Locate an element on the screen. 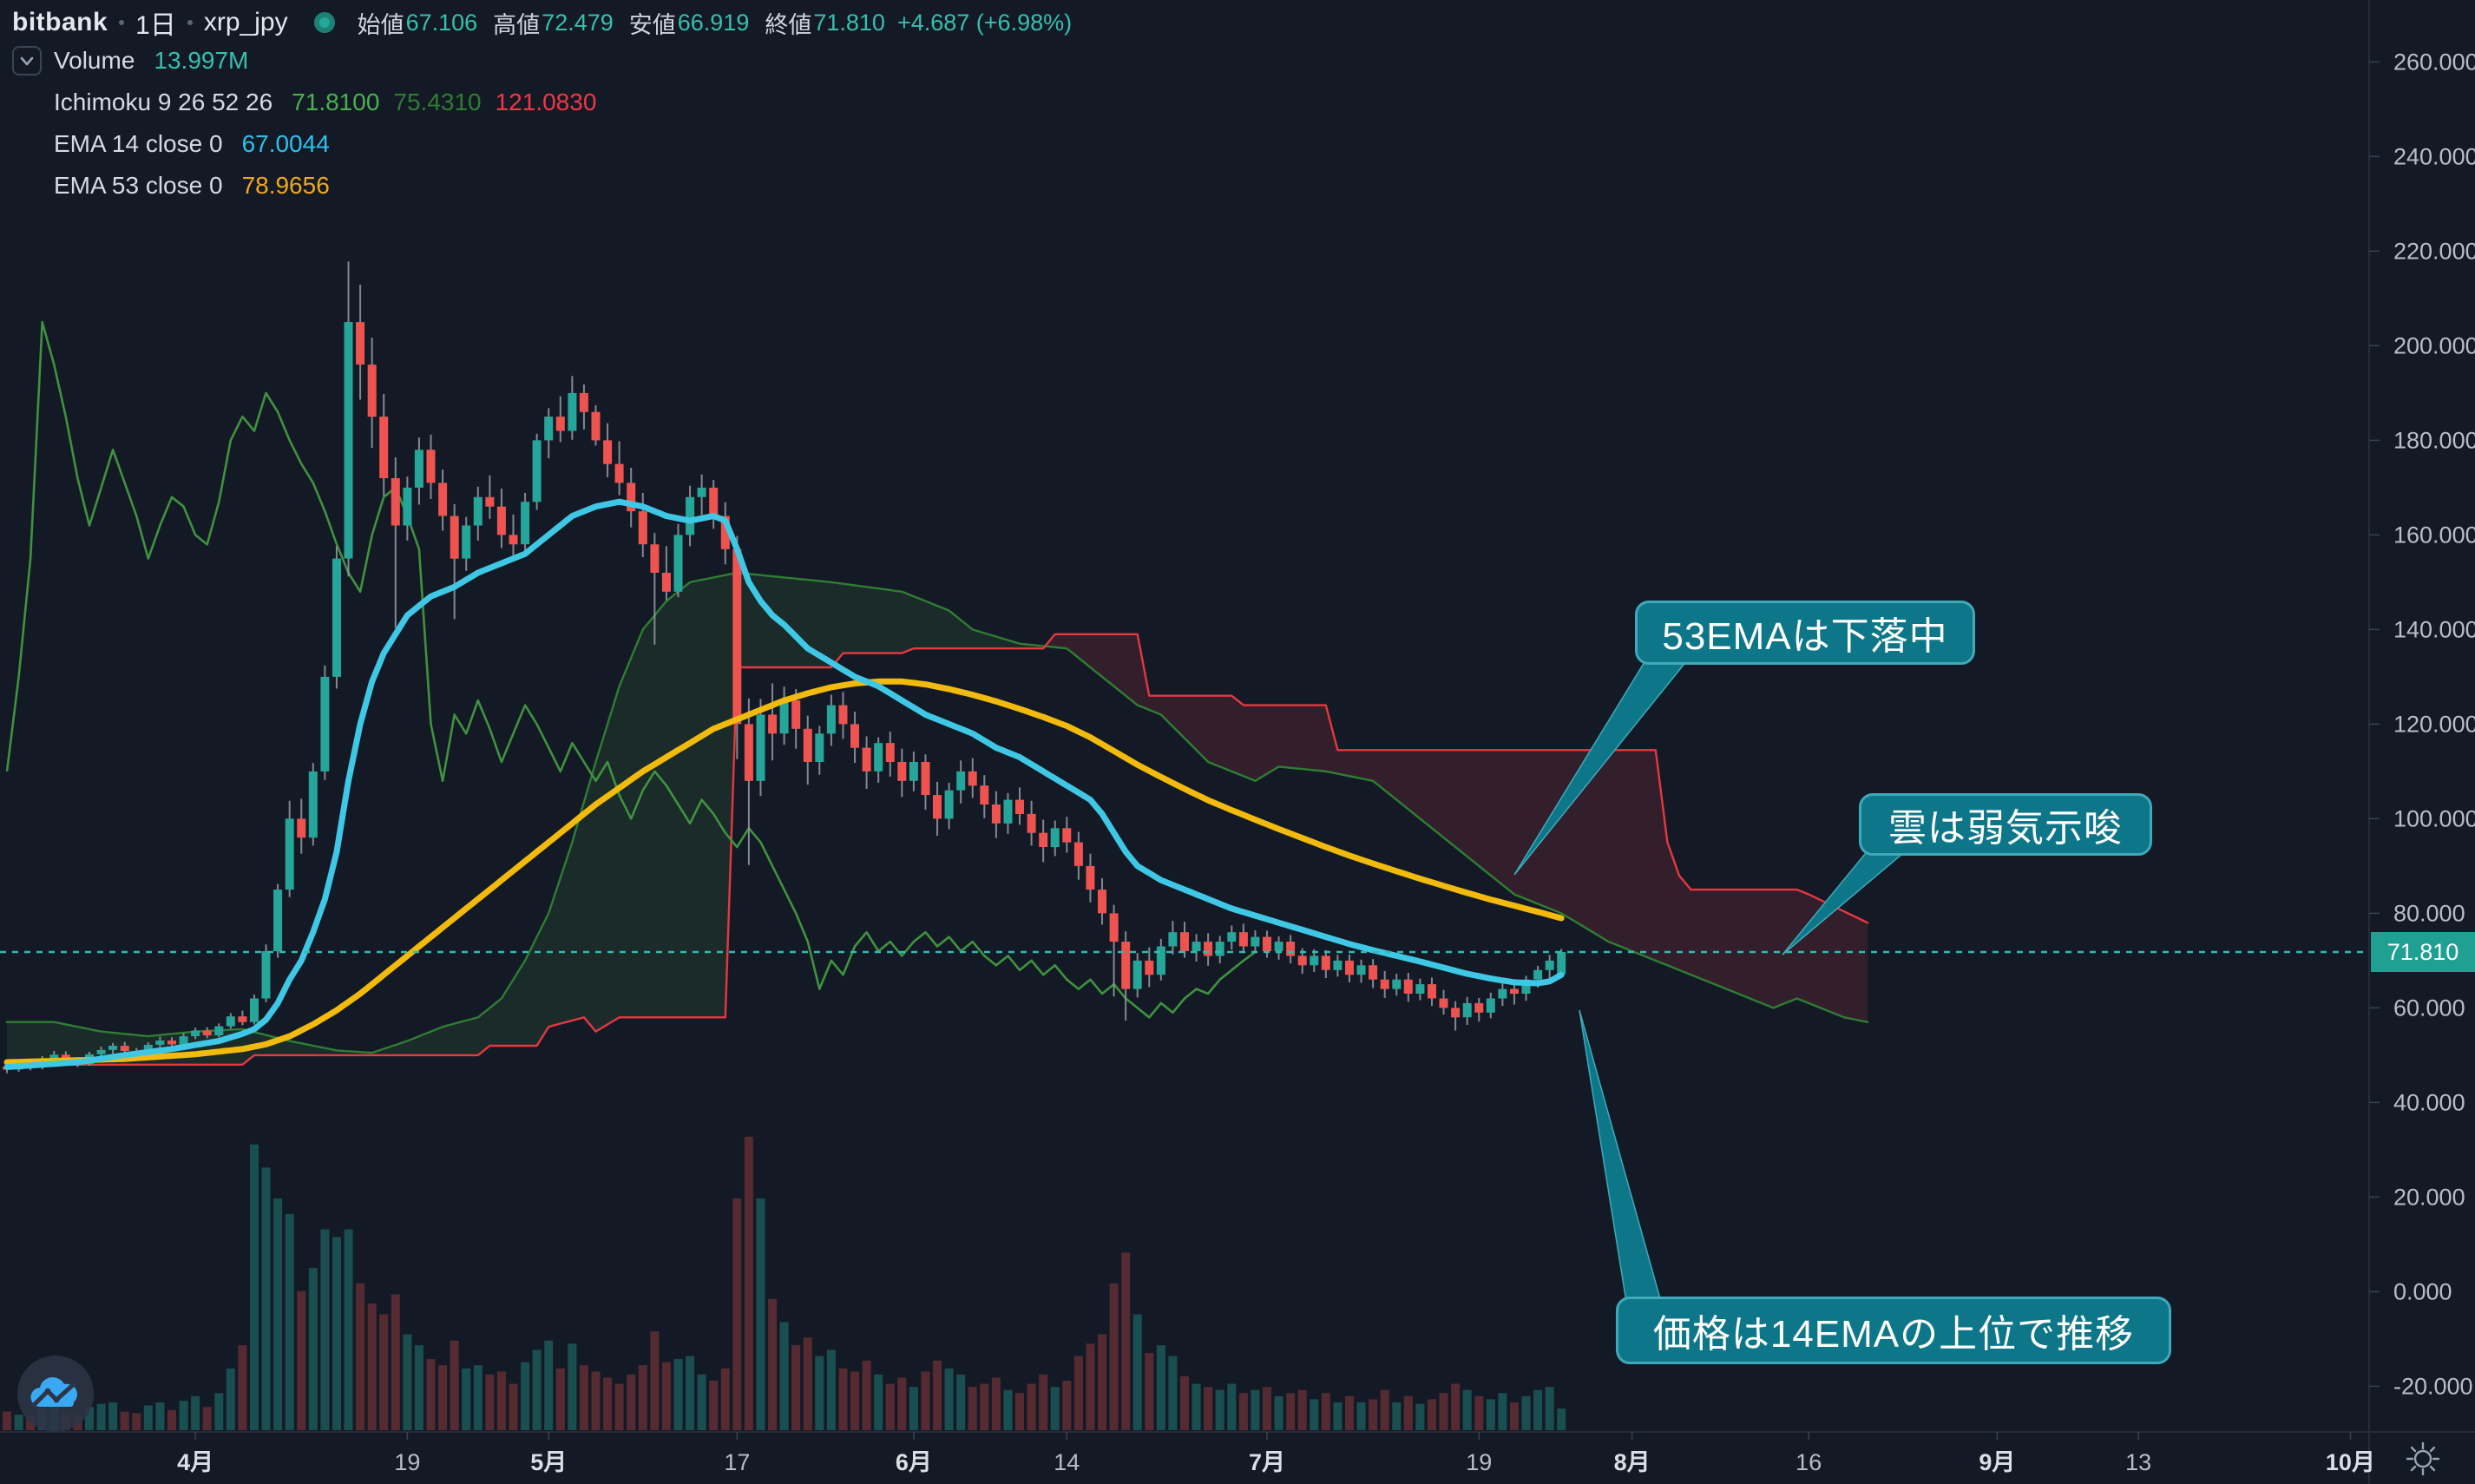 The height and width of the screenshot is (1484, 2475). price-tick-label: 160.000 is located at coordinates (2434, 535).